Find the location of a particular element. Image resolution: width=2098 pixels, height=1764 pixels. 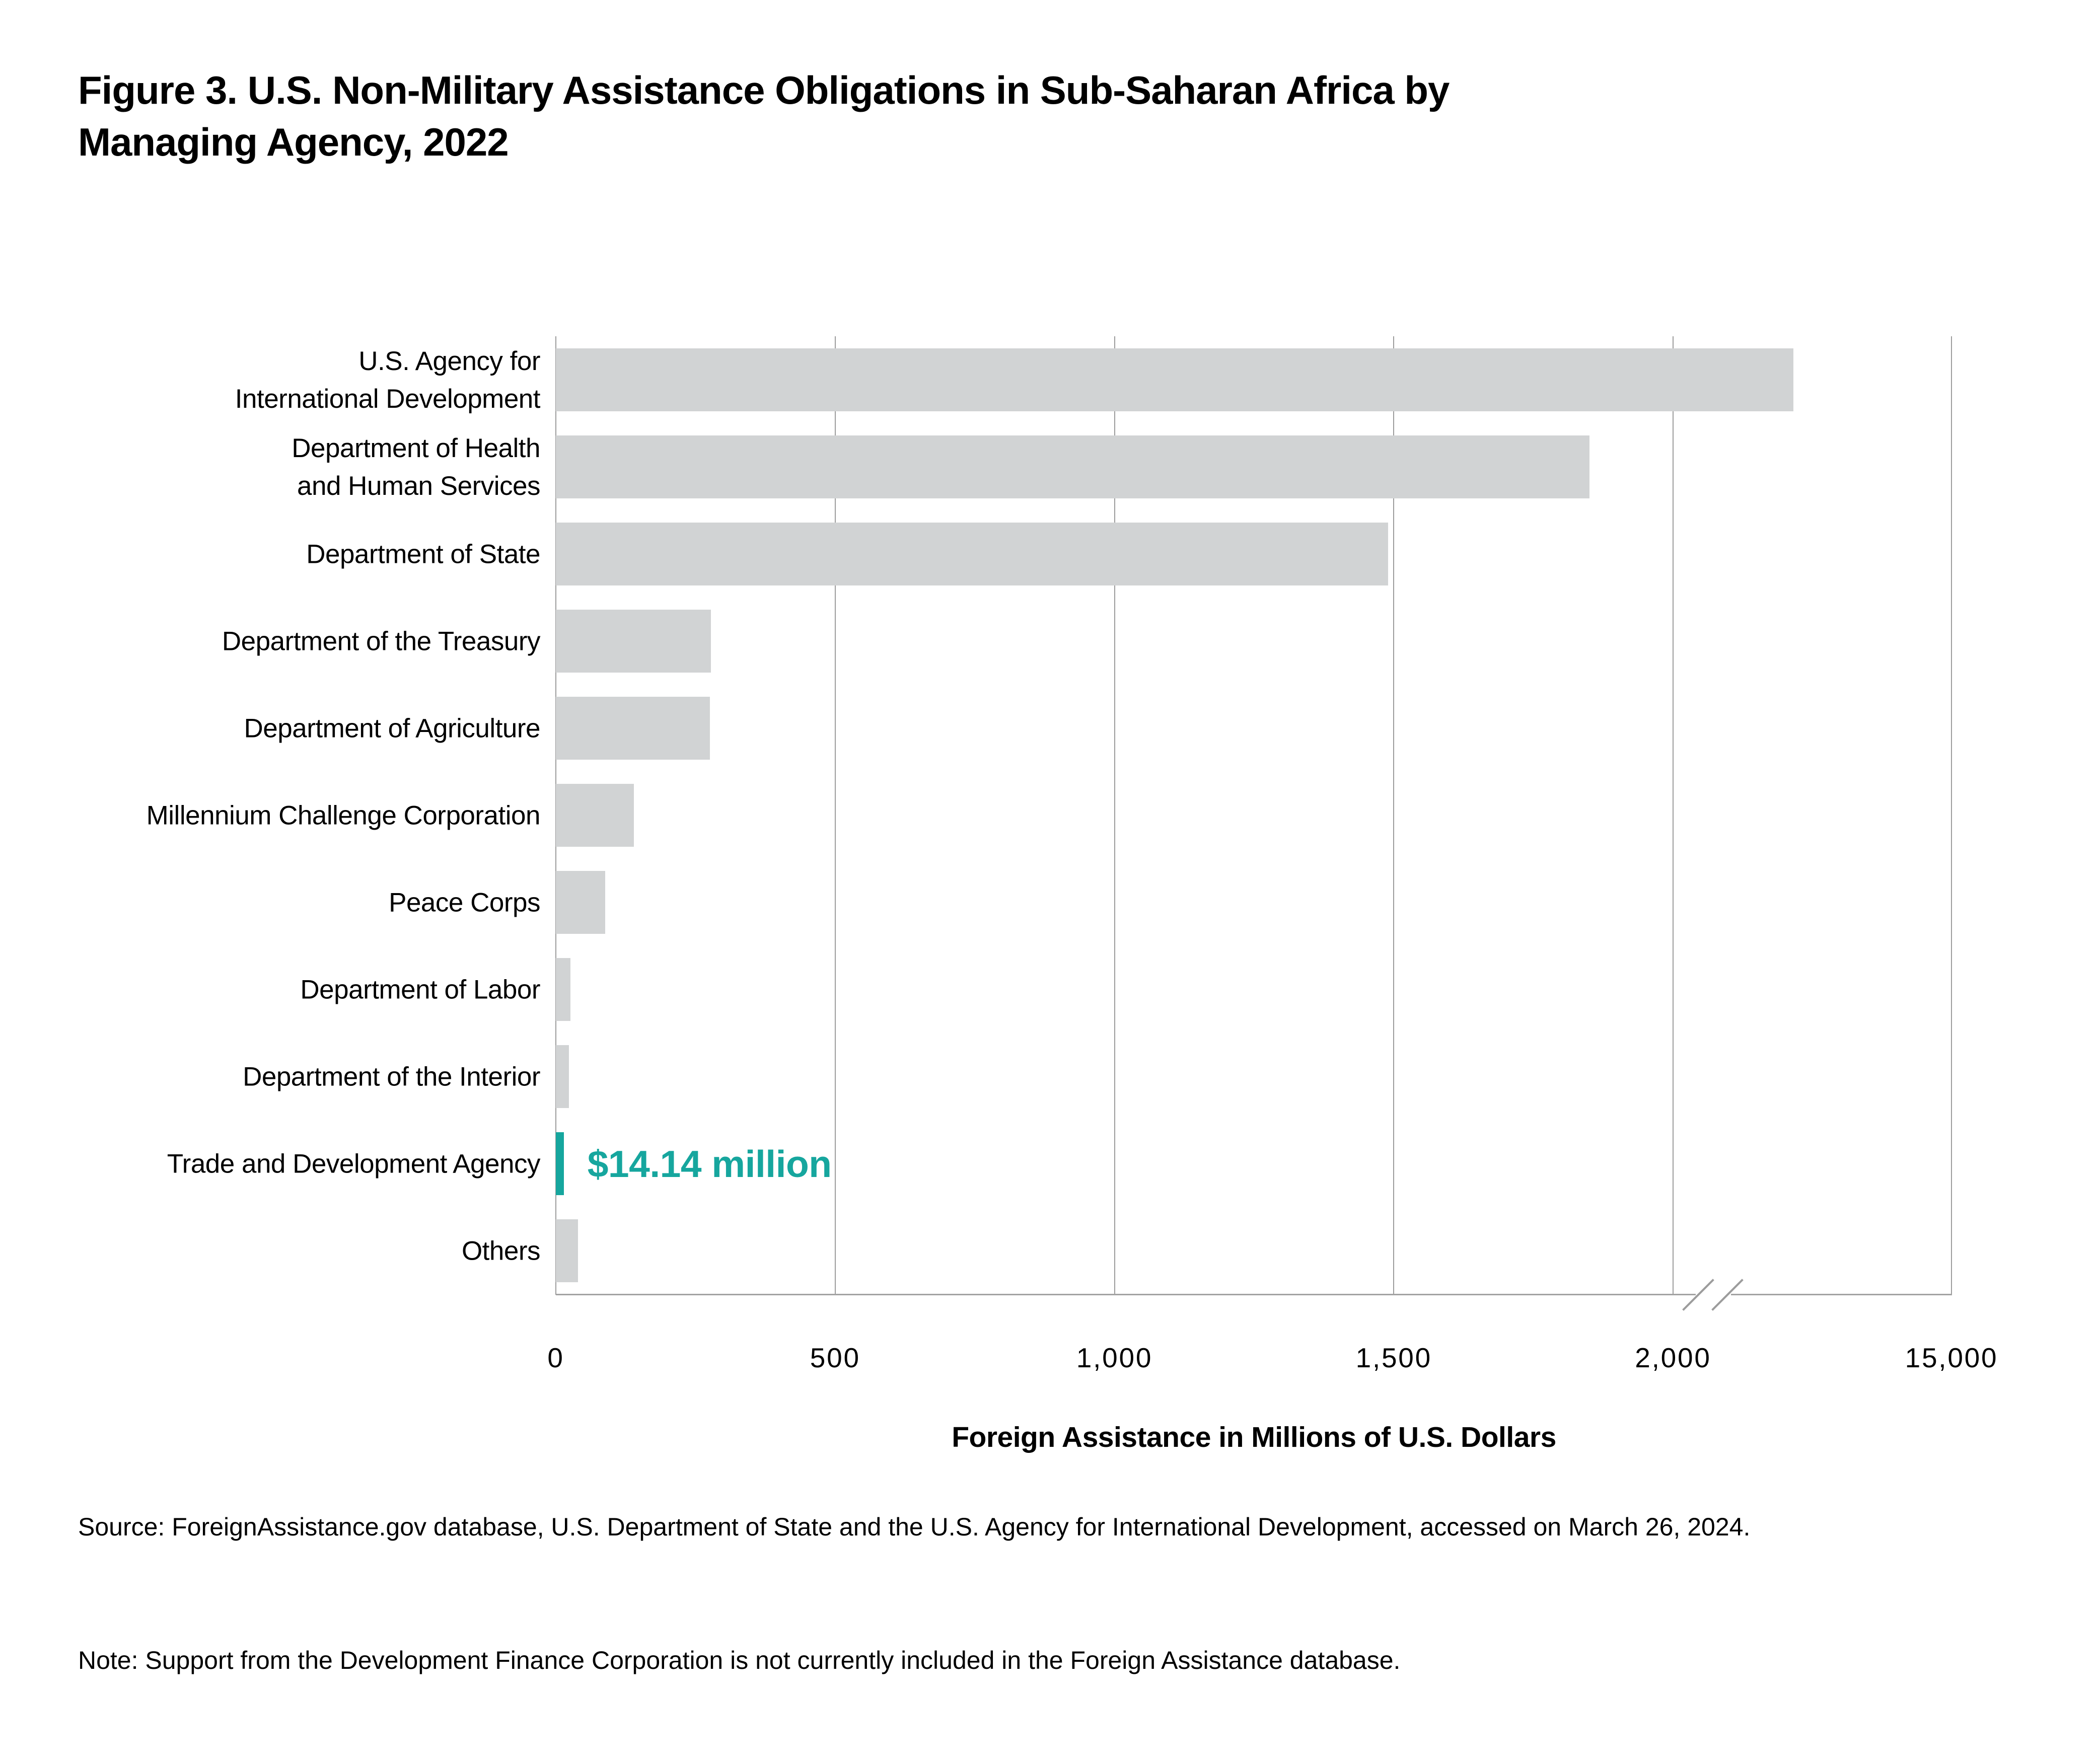

category-label: Department of Labor is located at coordinates (420, 989).